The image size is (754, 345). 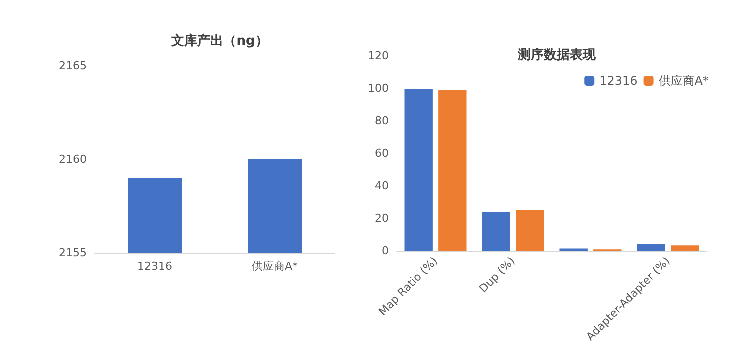 What do you see at coordinates (385, 251) in the screenshot?
I see `y-tick-label: 0` at bounding box center [385, 251].